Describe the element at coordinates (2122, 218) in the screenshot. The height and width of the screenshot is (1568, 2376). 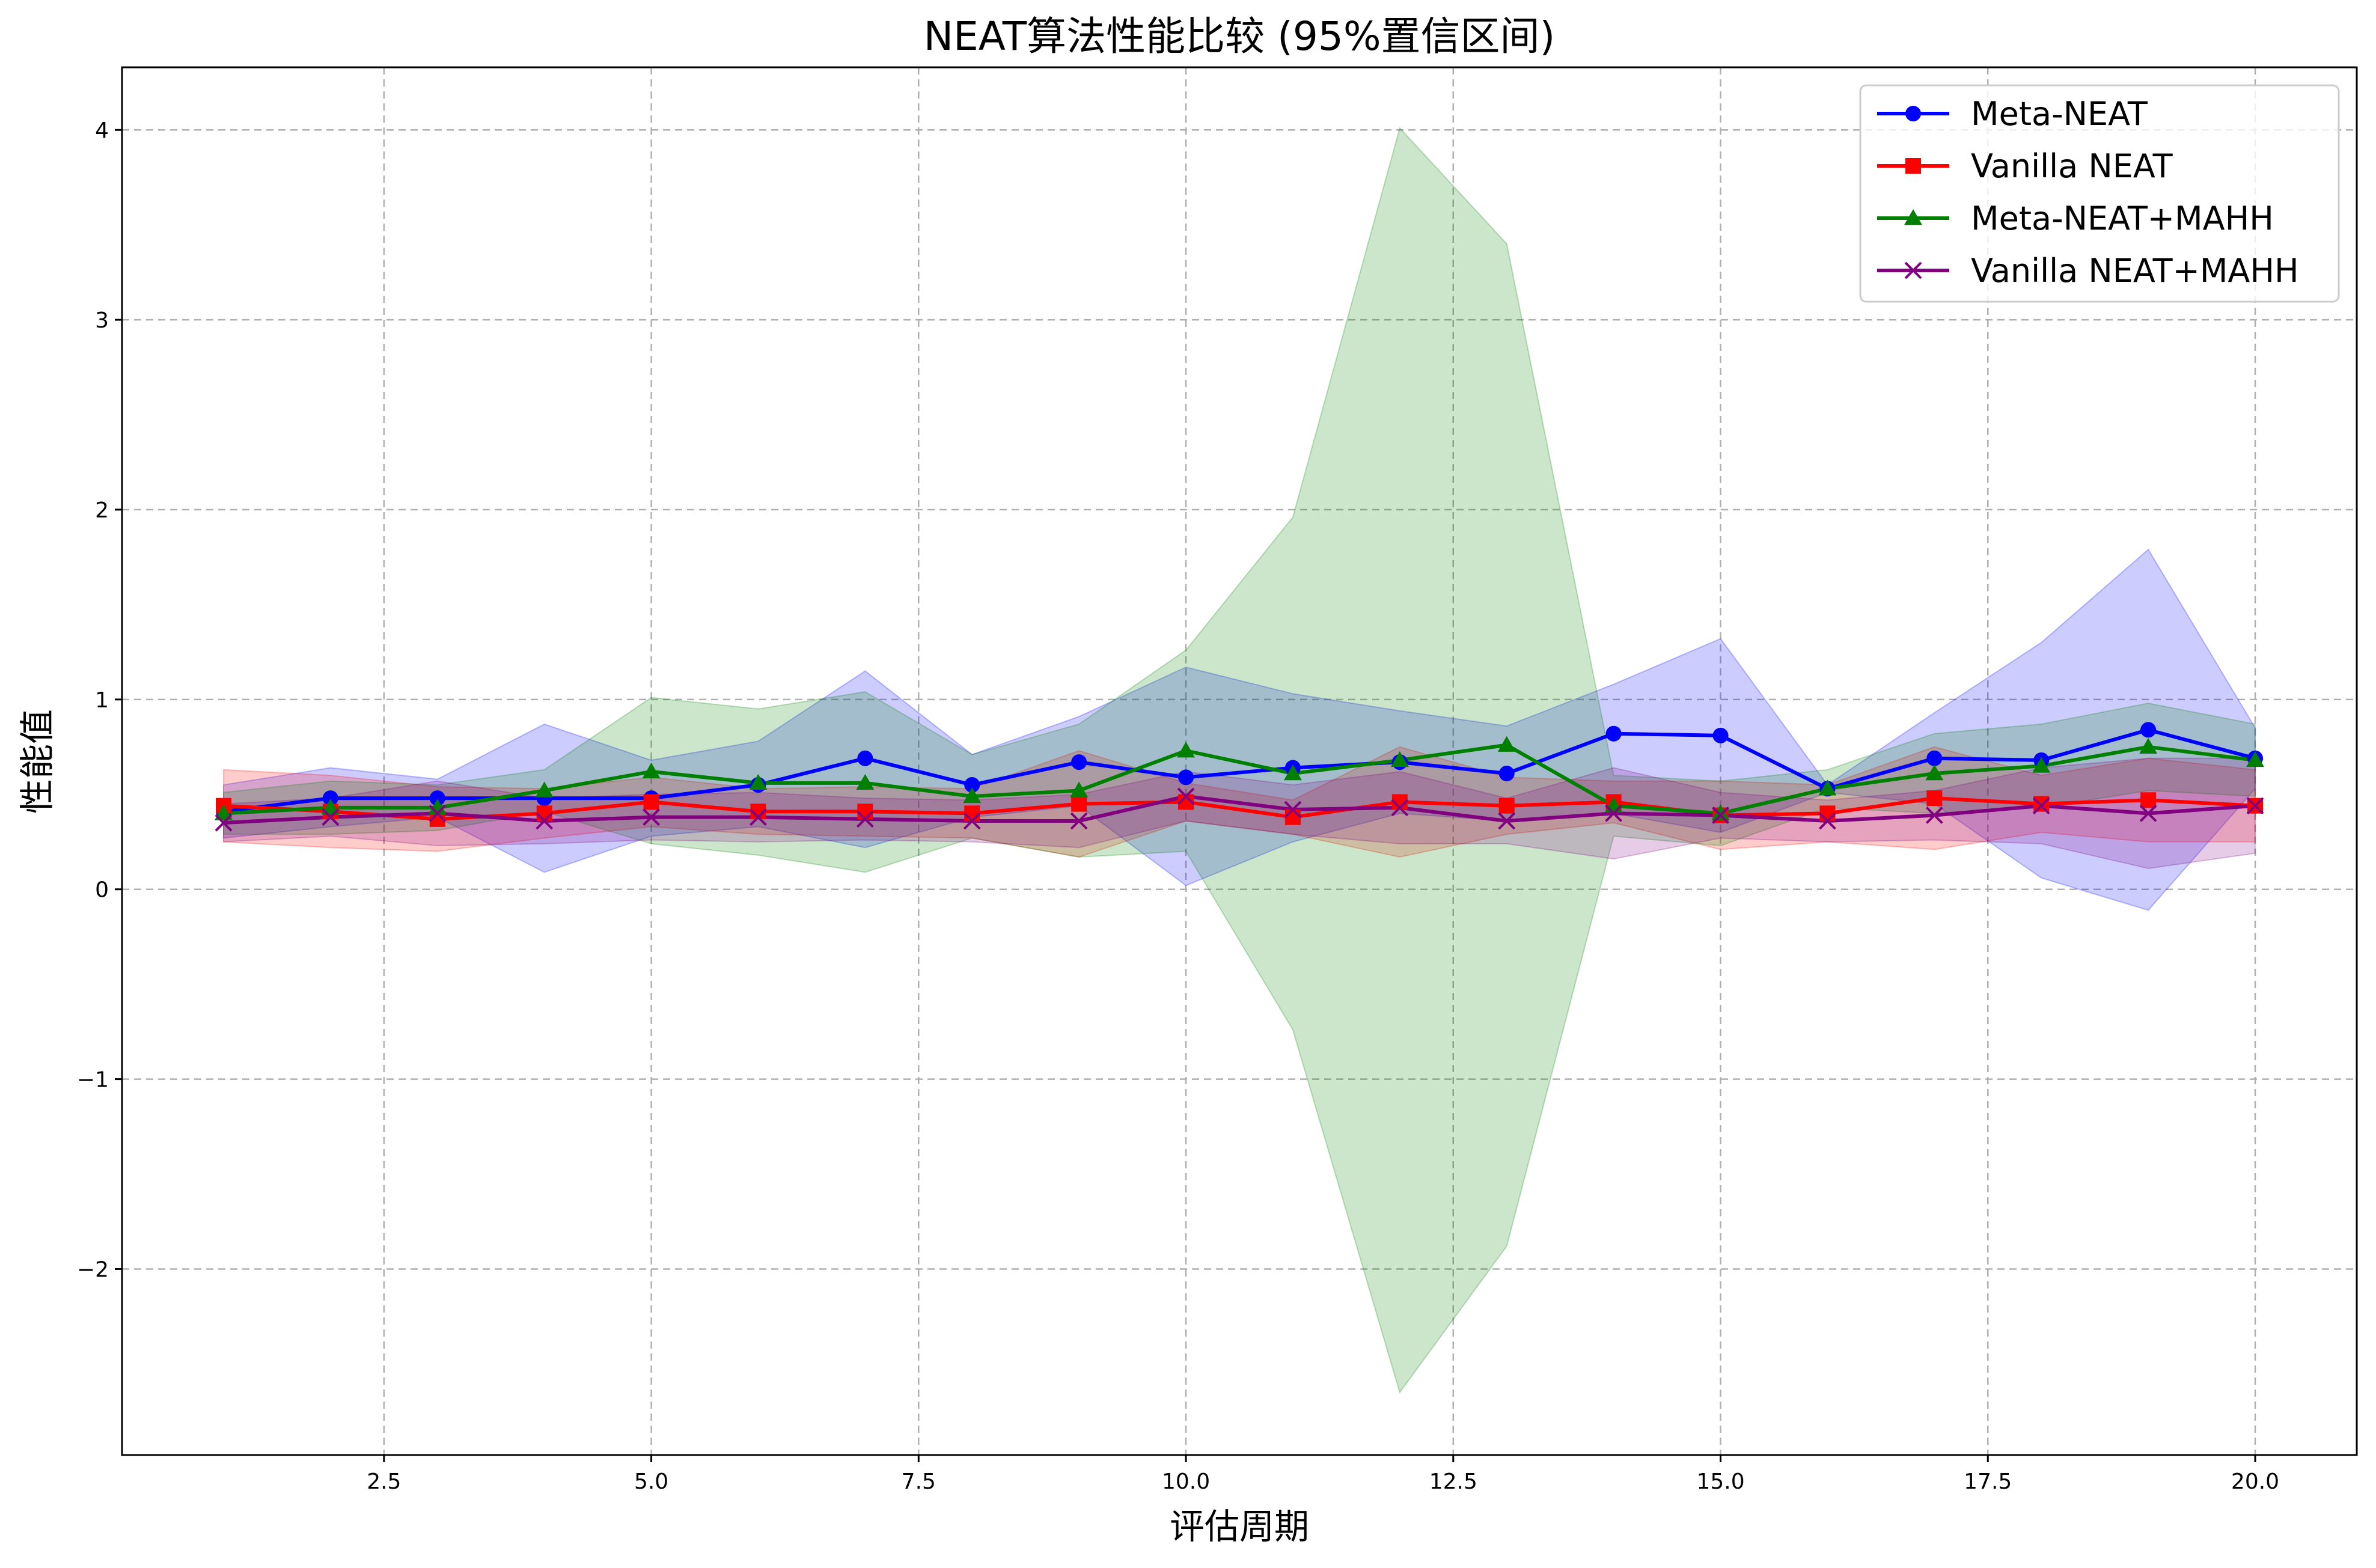
I see `legend-label: Meta-NEAT+MAHH` at that location.